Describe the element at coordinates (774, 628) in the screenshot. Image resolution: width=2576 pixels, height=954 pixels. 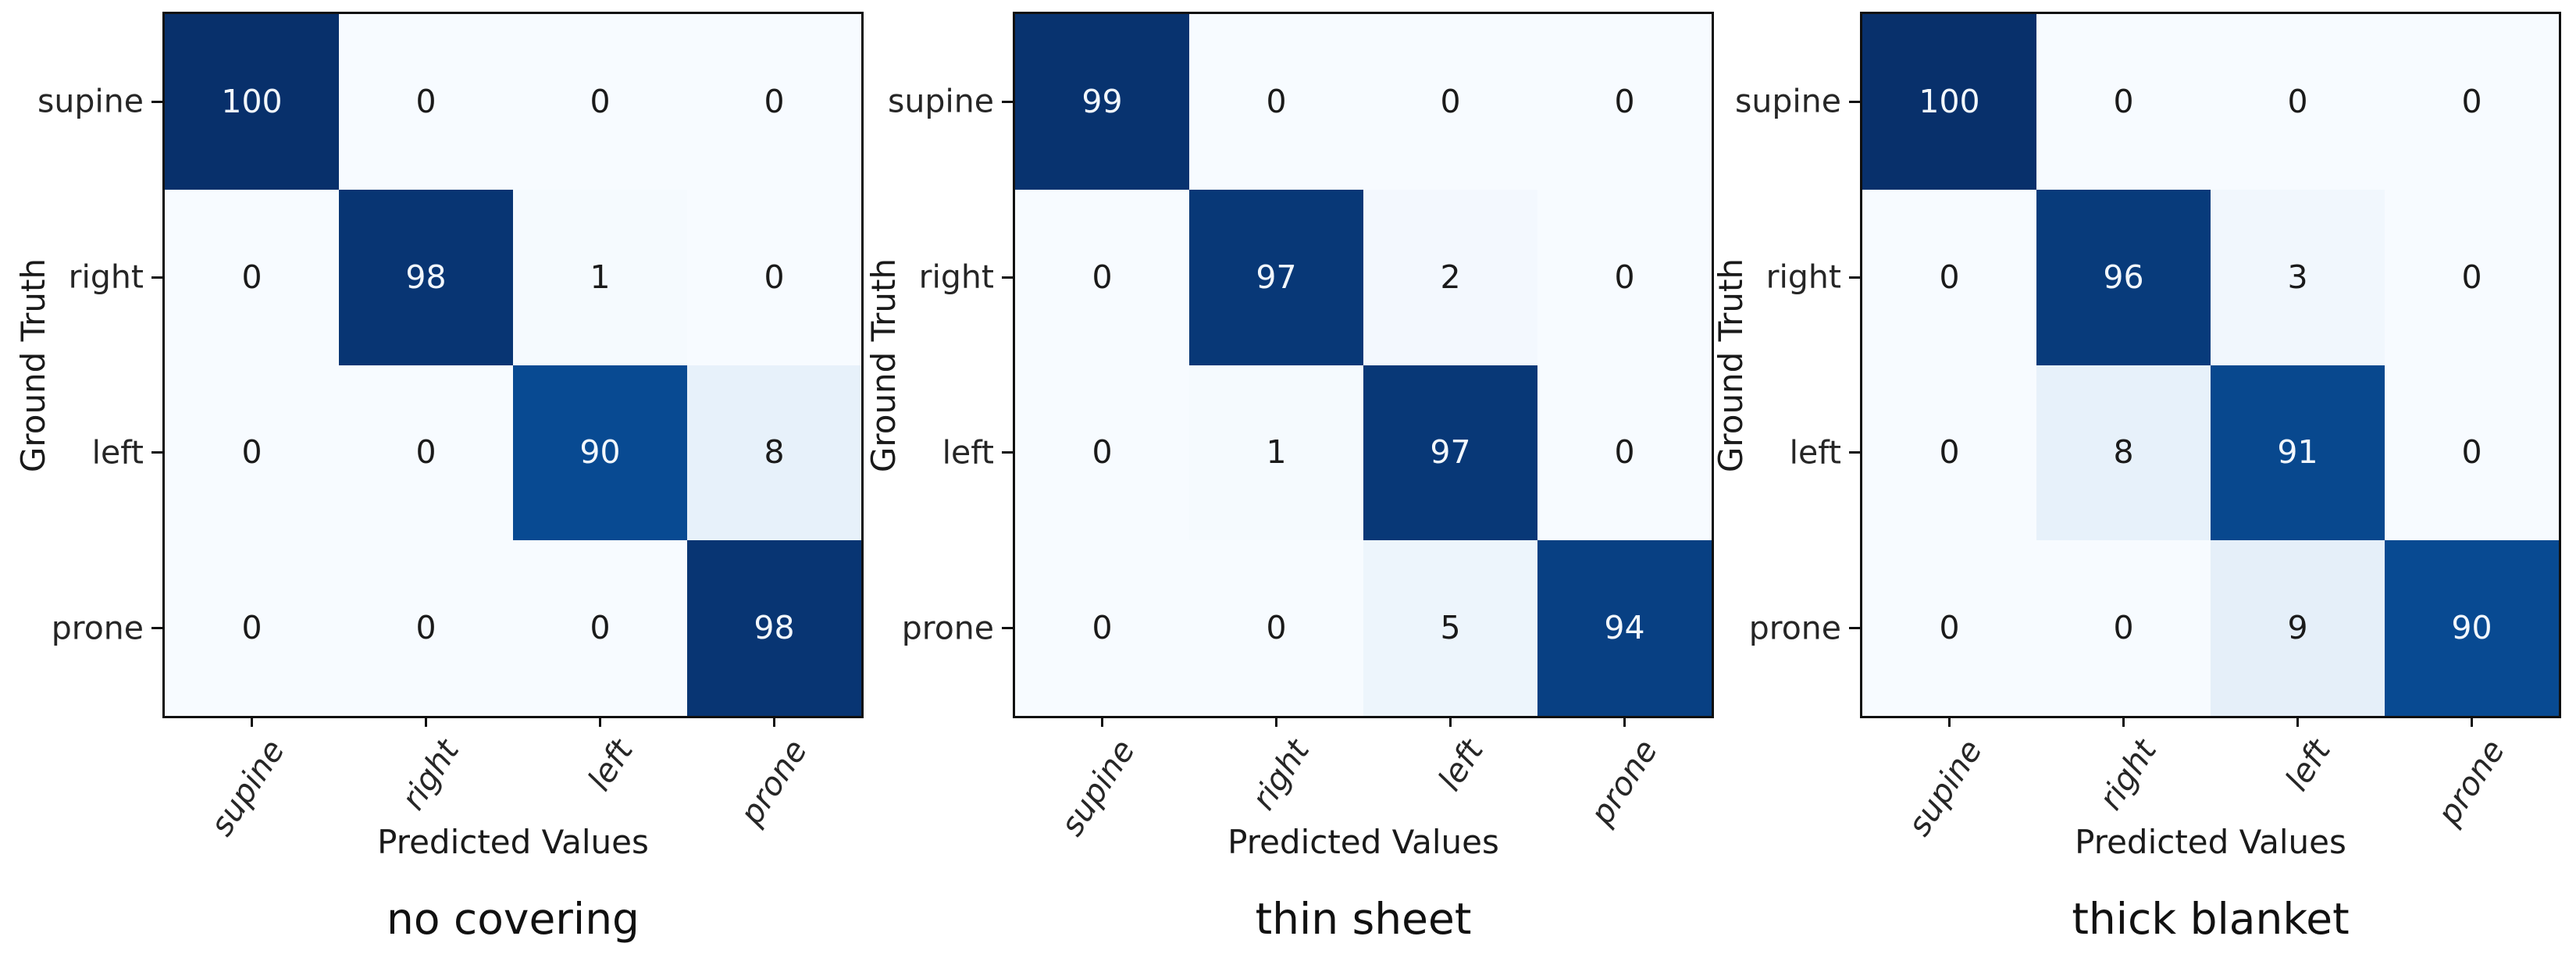
I see `heatmap-cell-prone-prone: 98` at that location.